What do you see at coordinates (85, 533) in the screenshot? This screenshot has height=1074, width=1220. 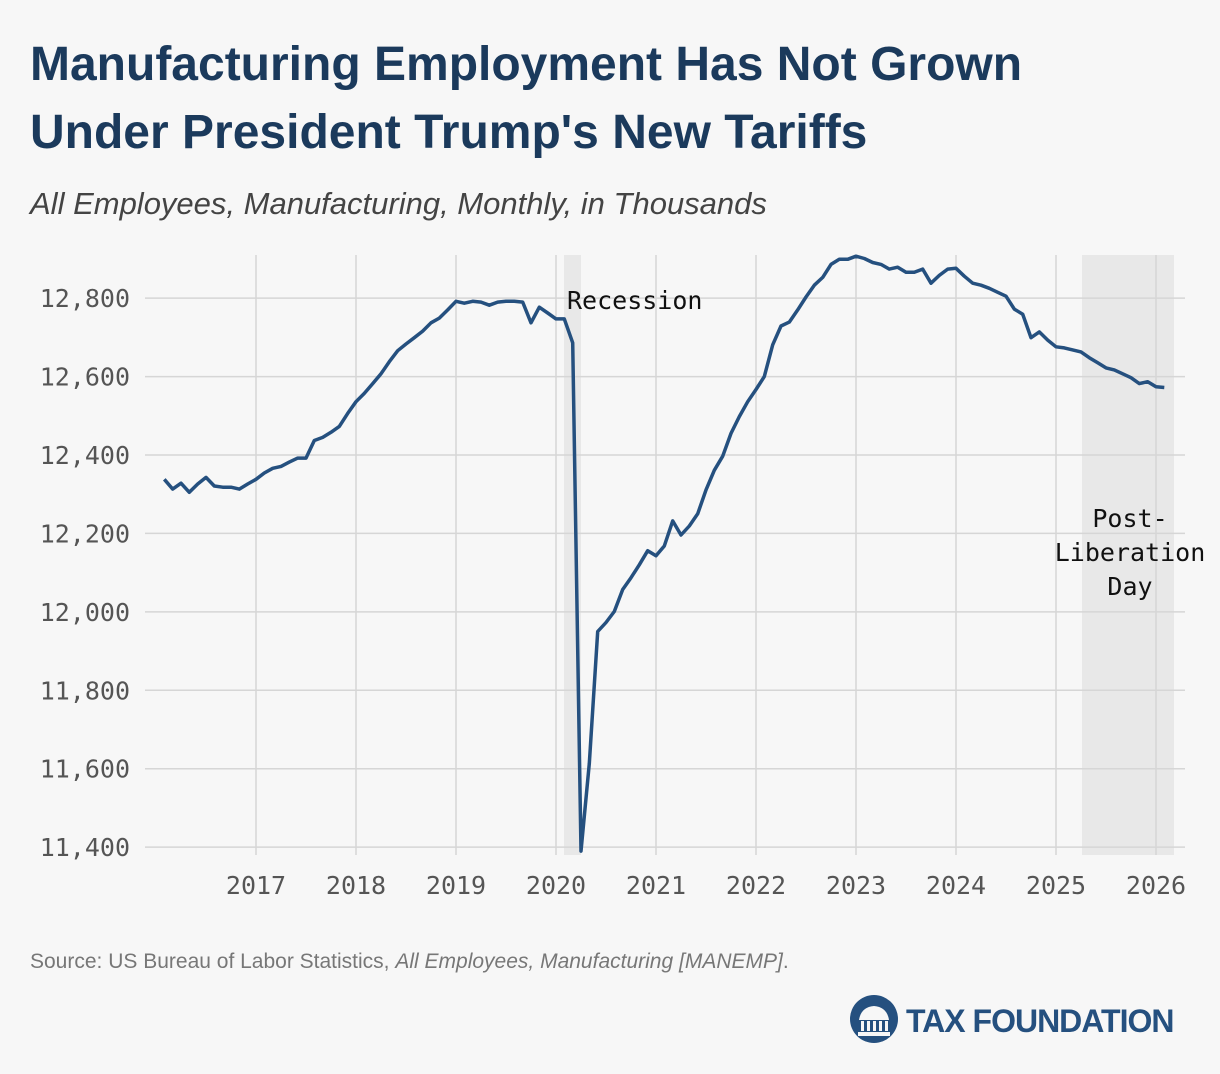 I see `y-tick-label: 12,200` at bounding box center [85, 533].